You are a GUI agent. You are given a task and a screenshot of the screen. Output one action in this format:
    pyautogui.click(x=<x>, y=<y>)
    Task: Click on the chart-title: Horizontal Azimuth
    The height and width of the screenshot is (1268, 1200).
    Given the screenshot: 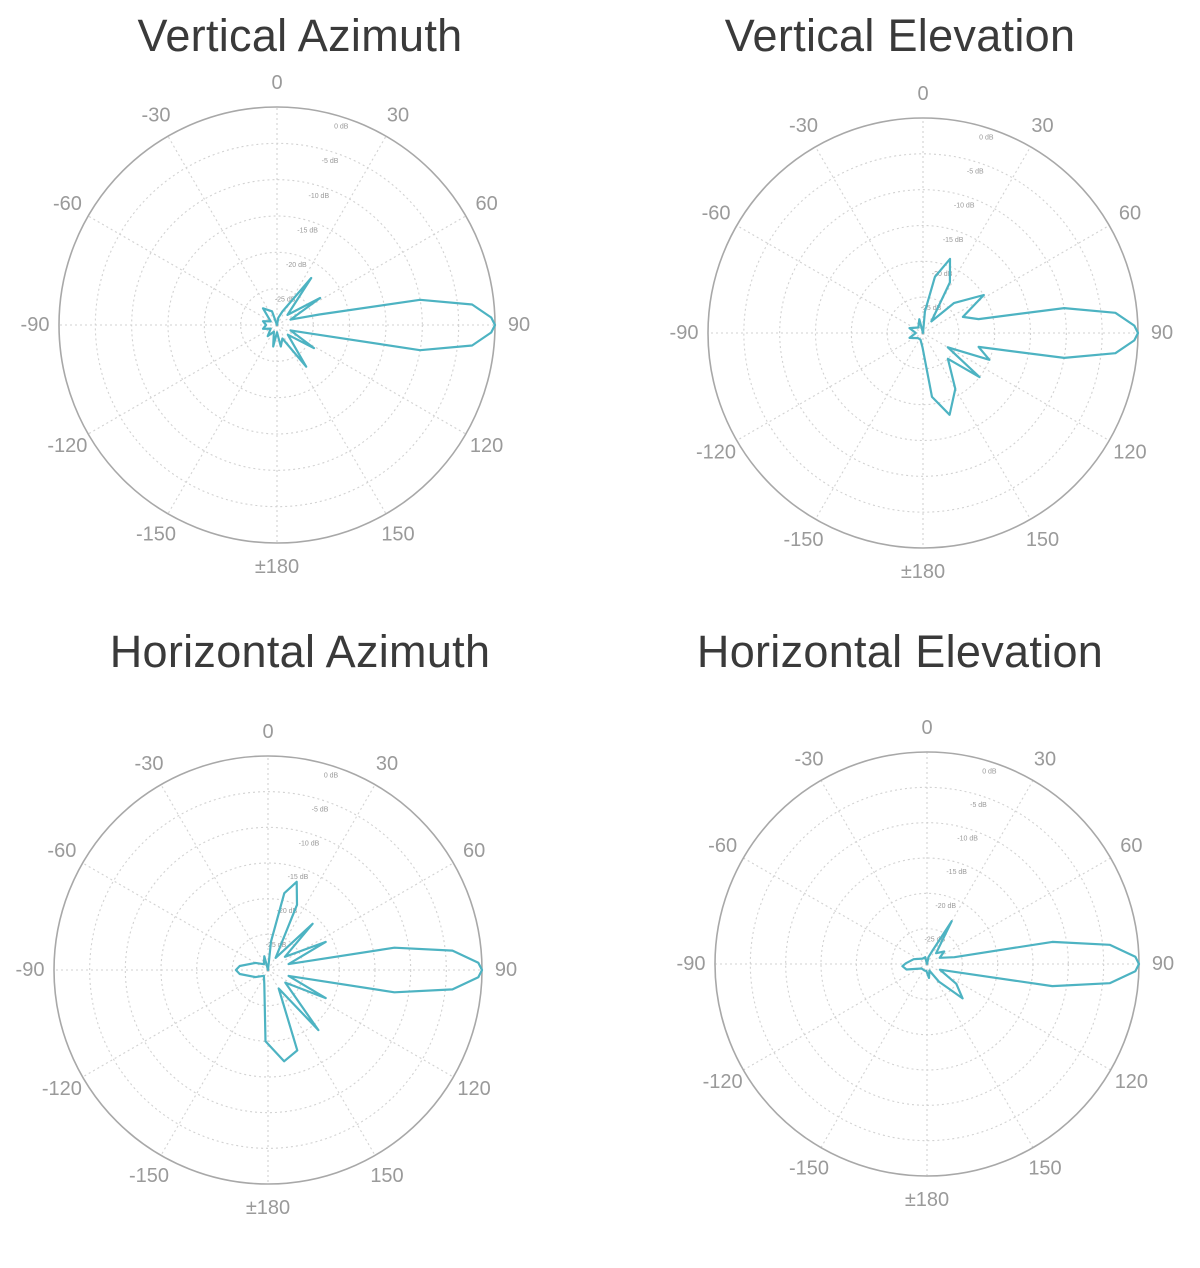 What is the action you would take?
    pyautogui.click(x=300, y=651)
    